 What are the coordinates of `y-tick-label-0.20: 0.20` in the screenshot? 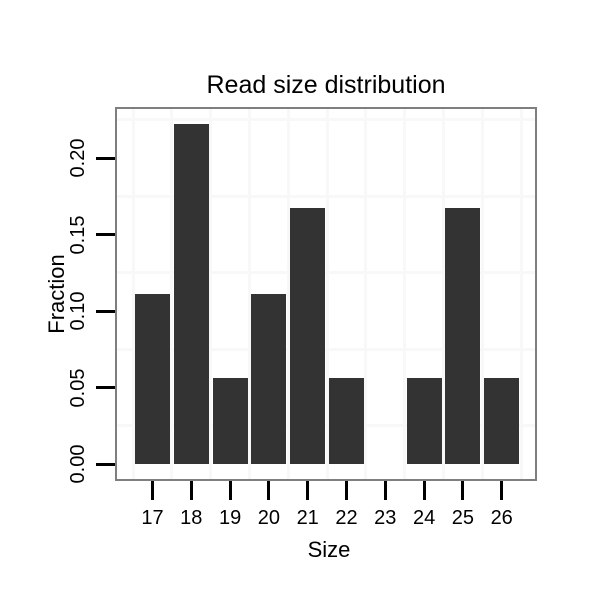 It's located at (78, 158).